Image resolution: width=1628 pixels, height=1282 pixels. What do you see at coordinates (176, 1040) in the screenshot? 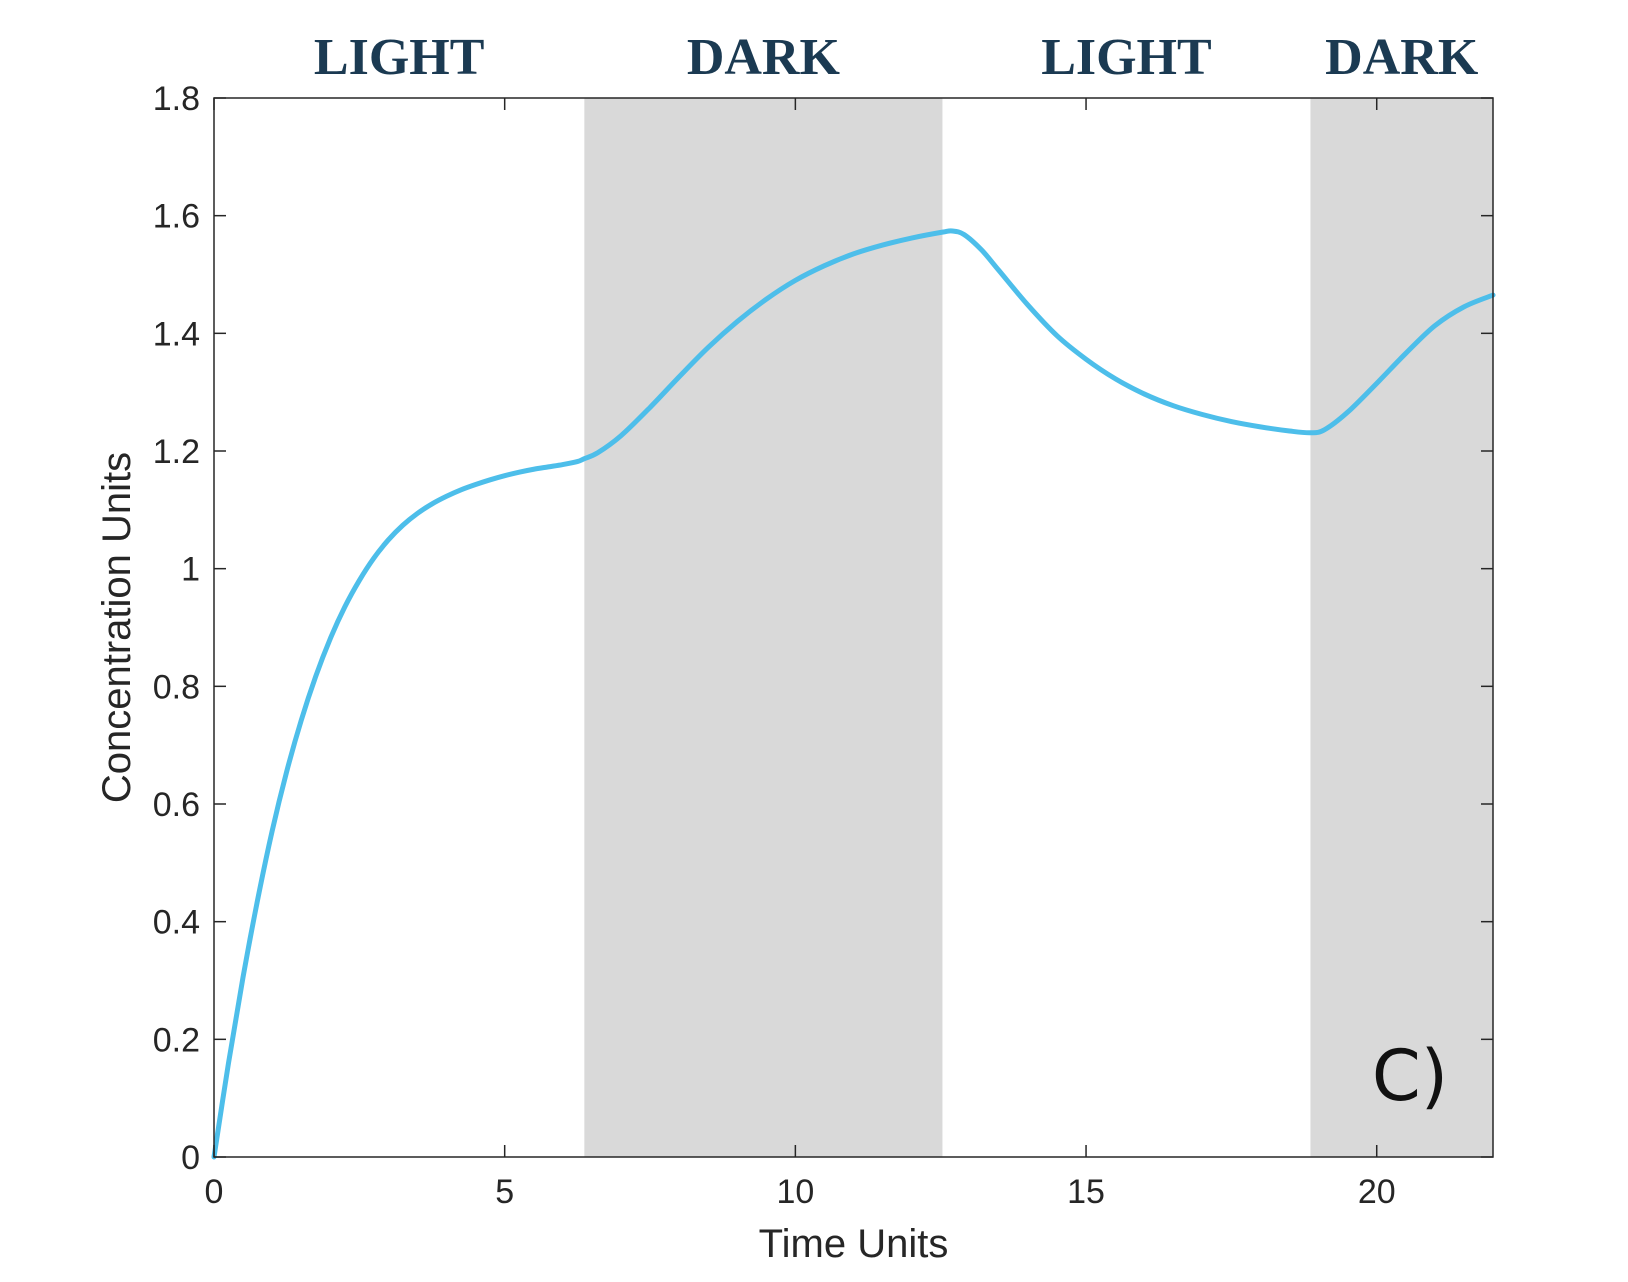
I see `y-tick-label: 0.2` at bounding box center [176, 1040].